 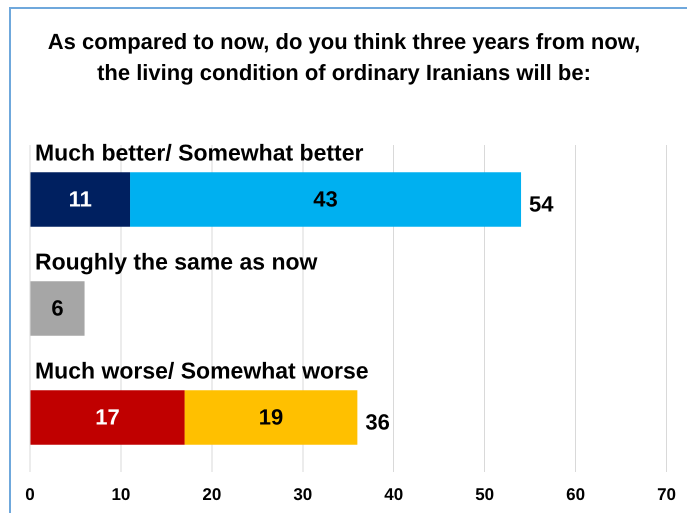 I want to click on total-label: 54, so click(x=541, y=204).